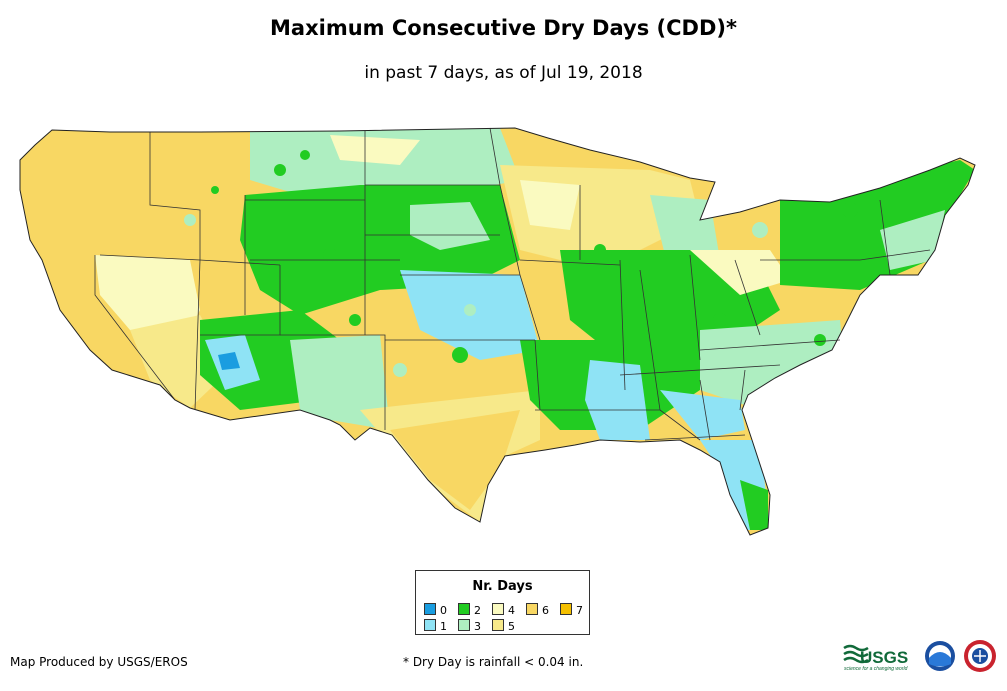 Image resolution: width=1007 pixels, height=691 pixels. I want to click on map-subtitle: in past 7 days, as of Jul 19, 2018, so click(503, 73).